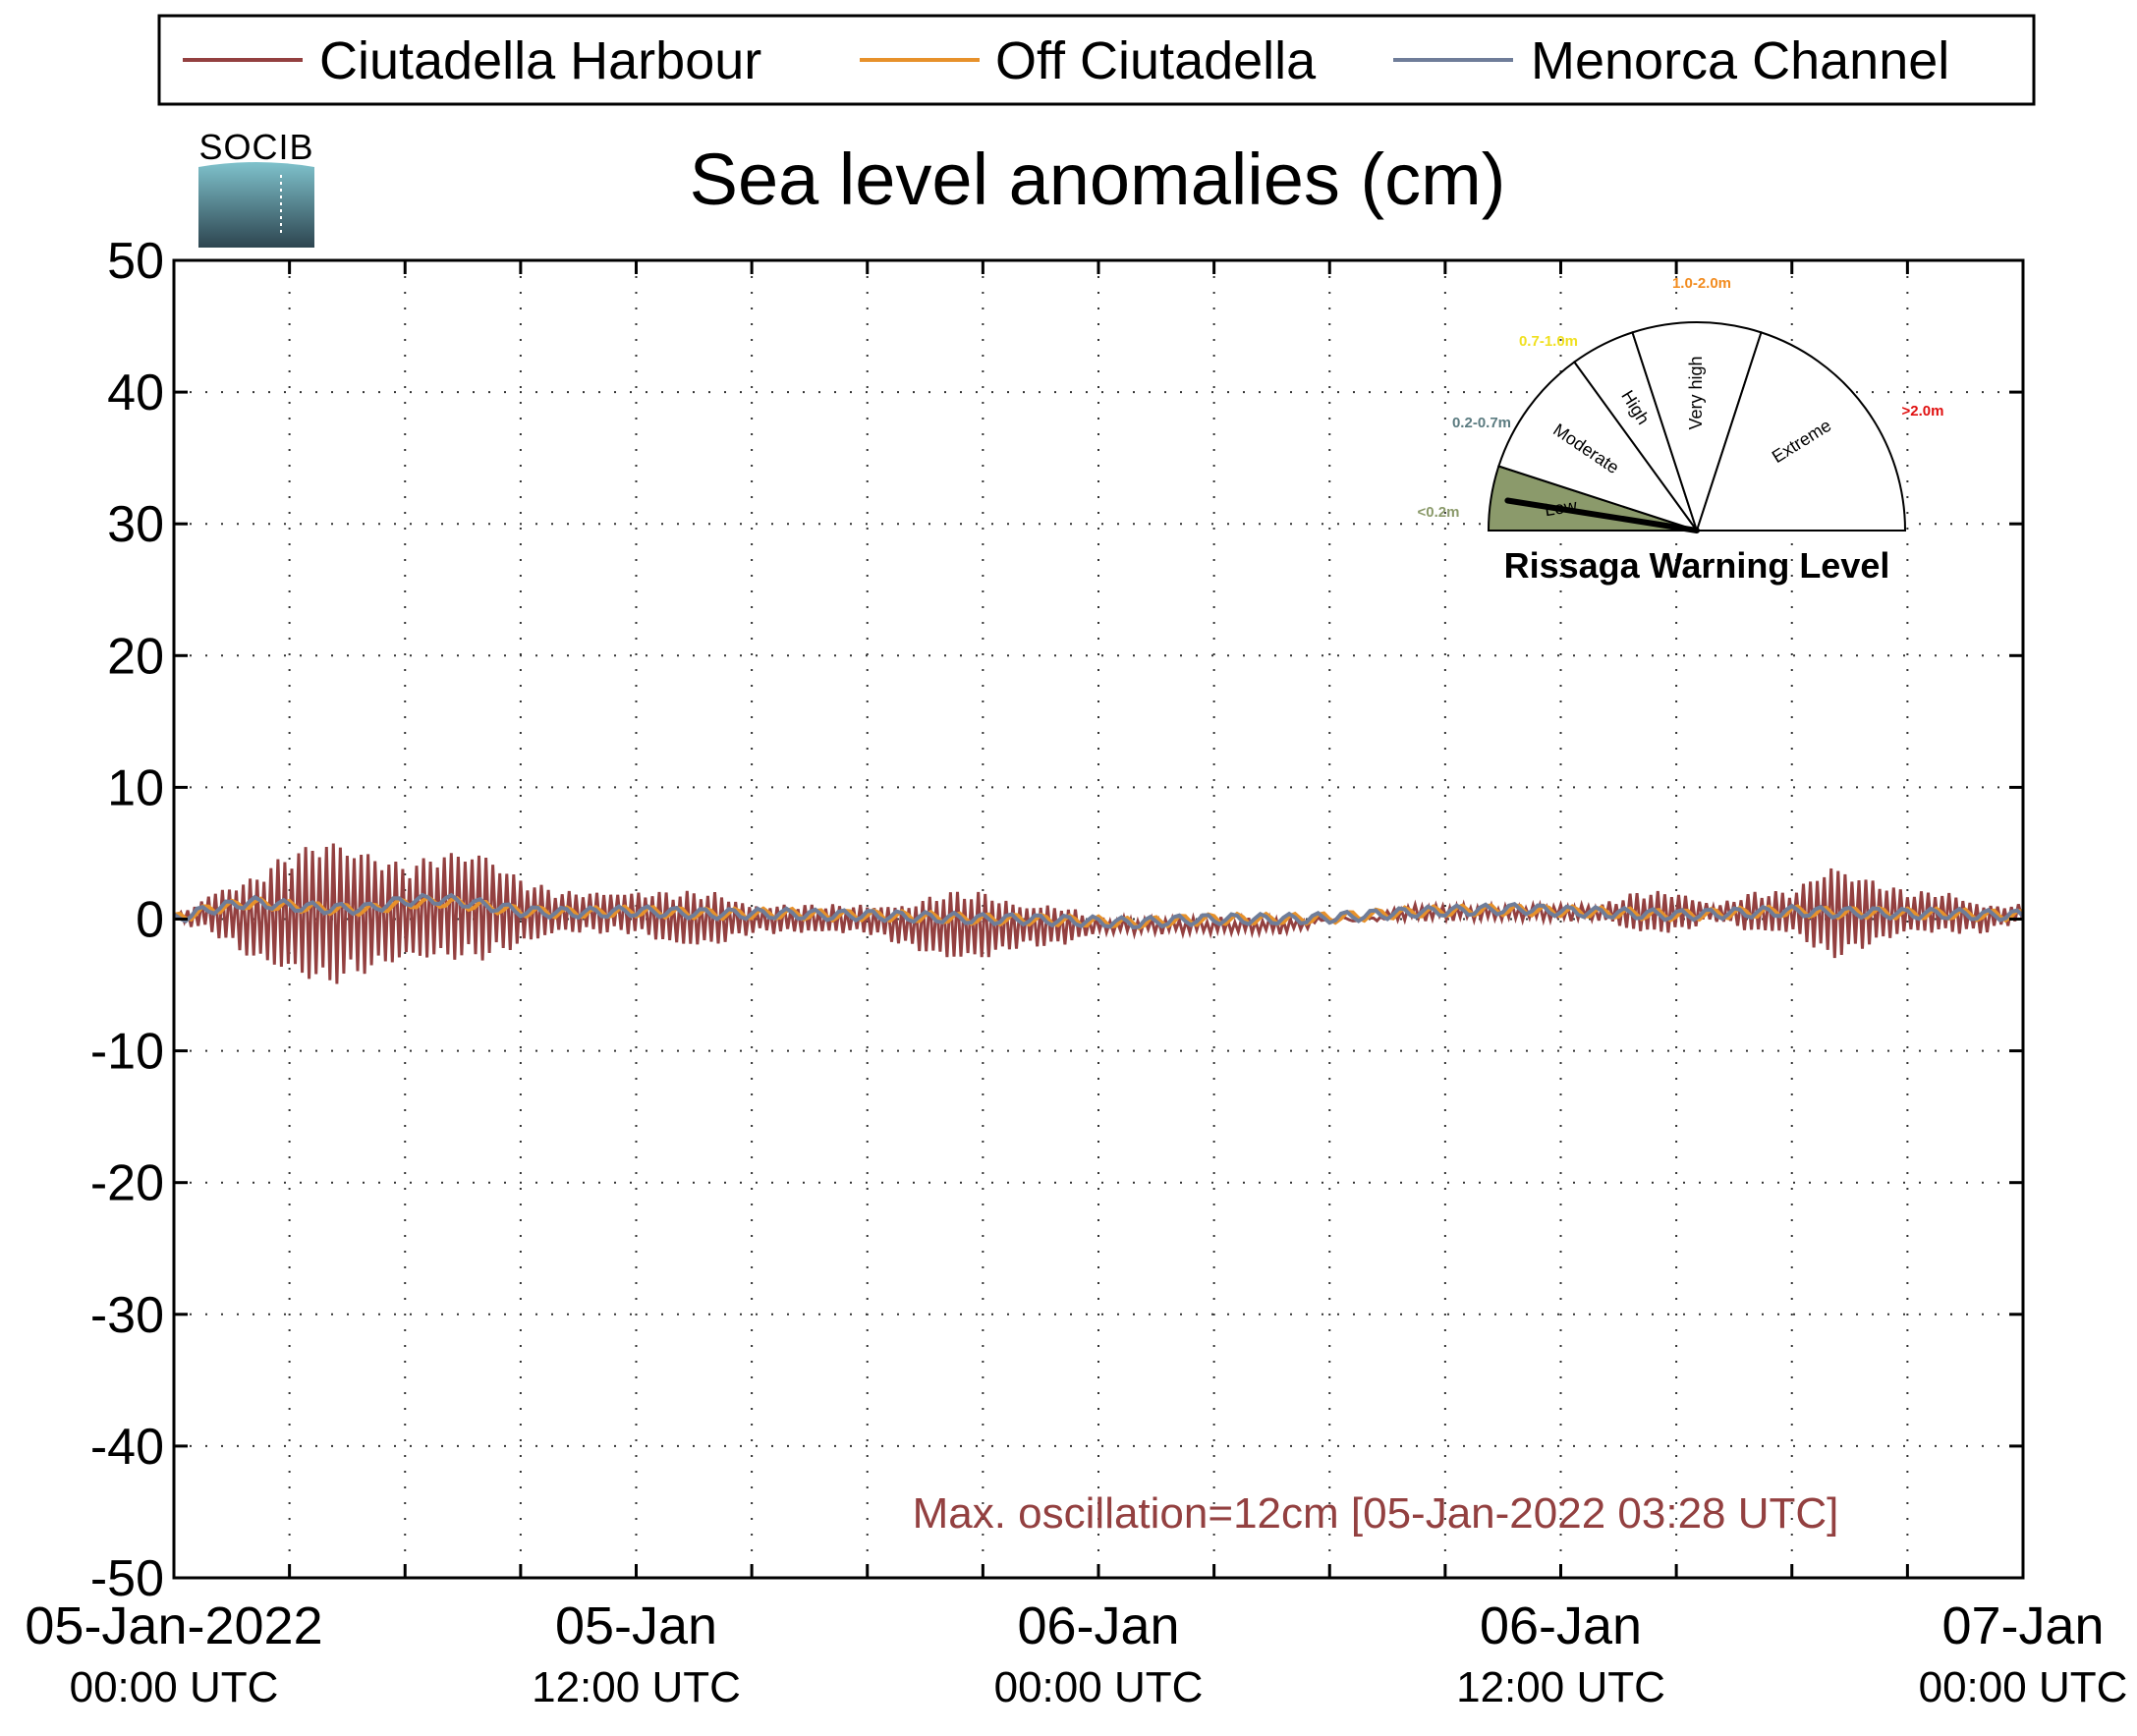 The image size is (2137, 1736). What do you see at coordinates (1098, 911) in the screenshot?
I see `series-line-menorca-channel` at bounding box center [1098, 911].